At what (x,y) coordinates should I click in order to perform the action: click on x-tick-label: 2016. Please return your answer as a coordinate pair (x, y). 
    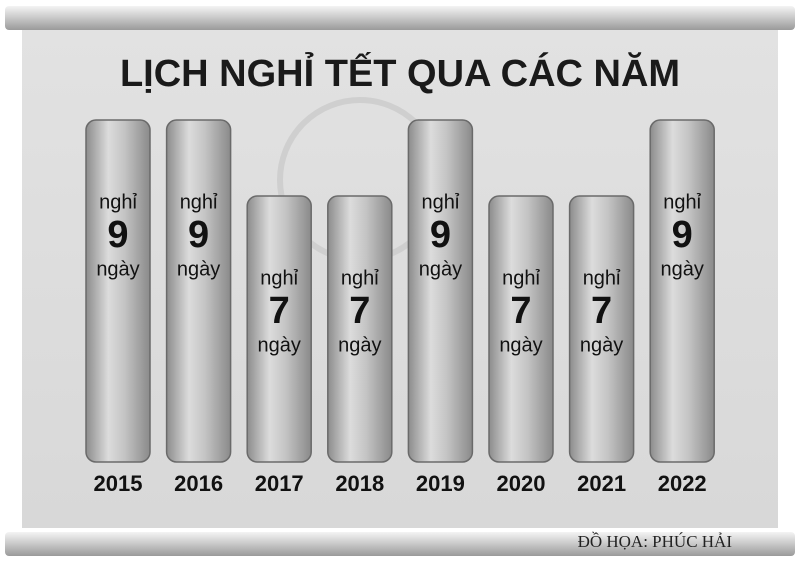
    Looking at the image, I should click on (198, 483).